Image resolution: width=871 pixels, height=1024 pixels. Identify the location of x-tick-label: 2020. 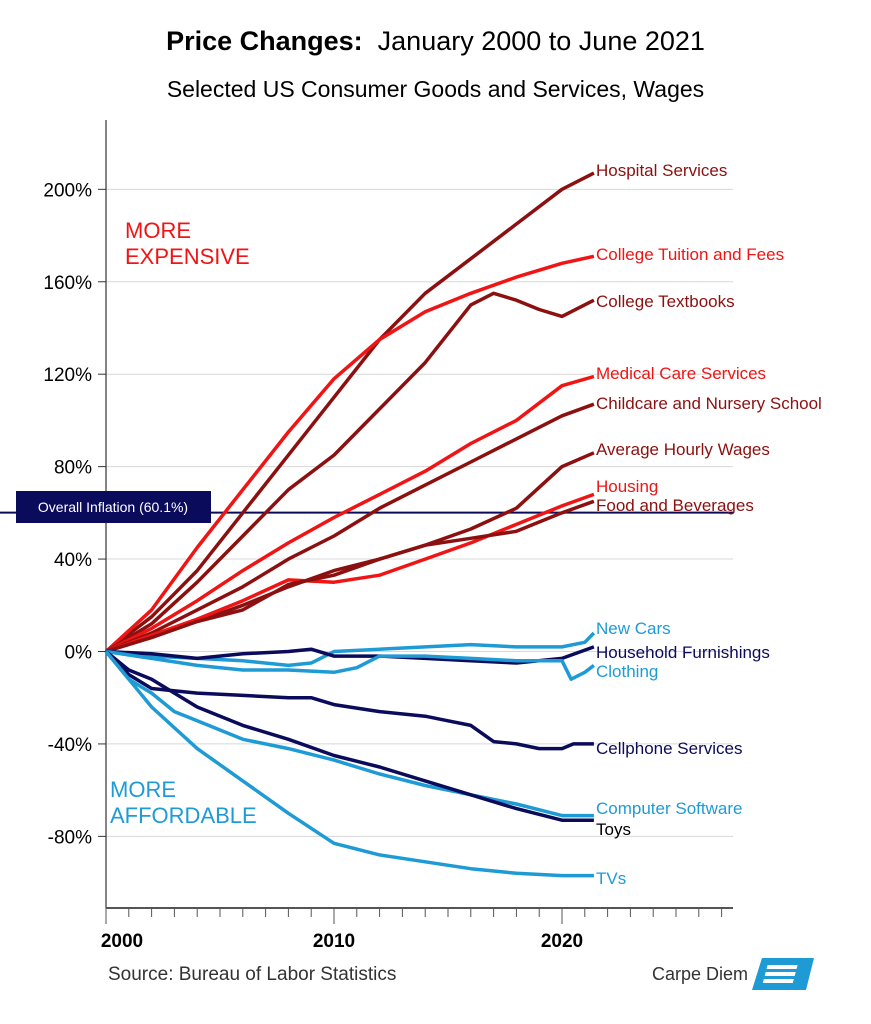
(562, 941).